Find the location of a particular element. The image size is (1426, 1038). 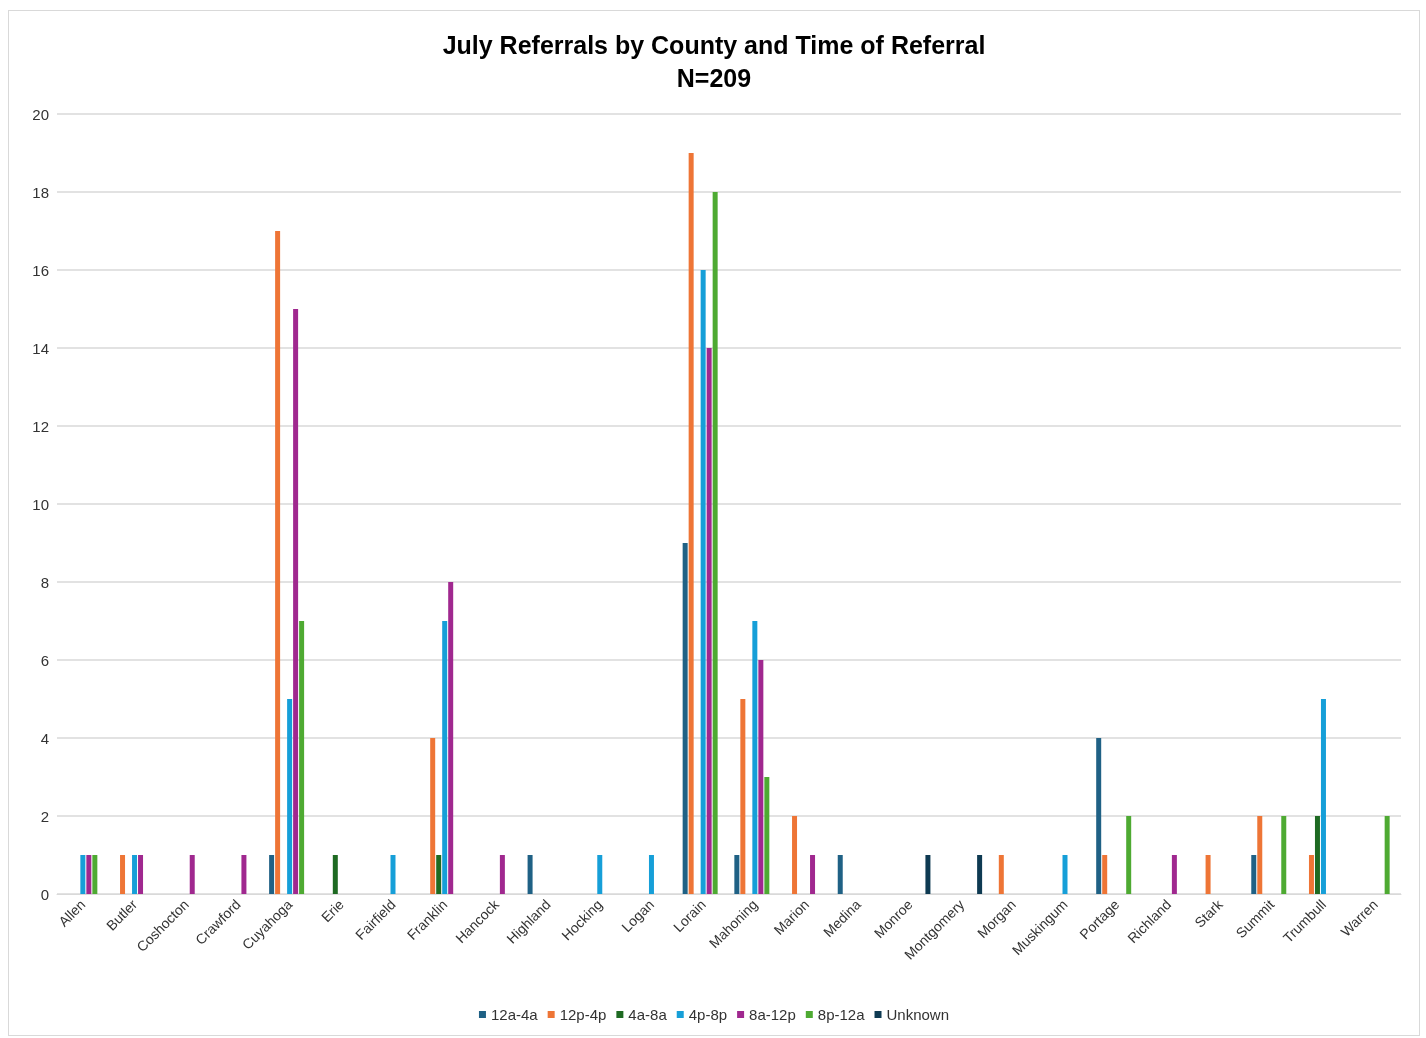

y-tick-label: 14 is located at coordinates (40, 348).